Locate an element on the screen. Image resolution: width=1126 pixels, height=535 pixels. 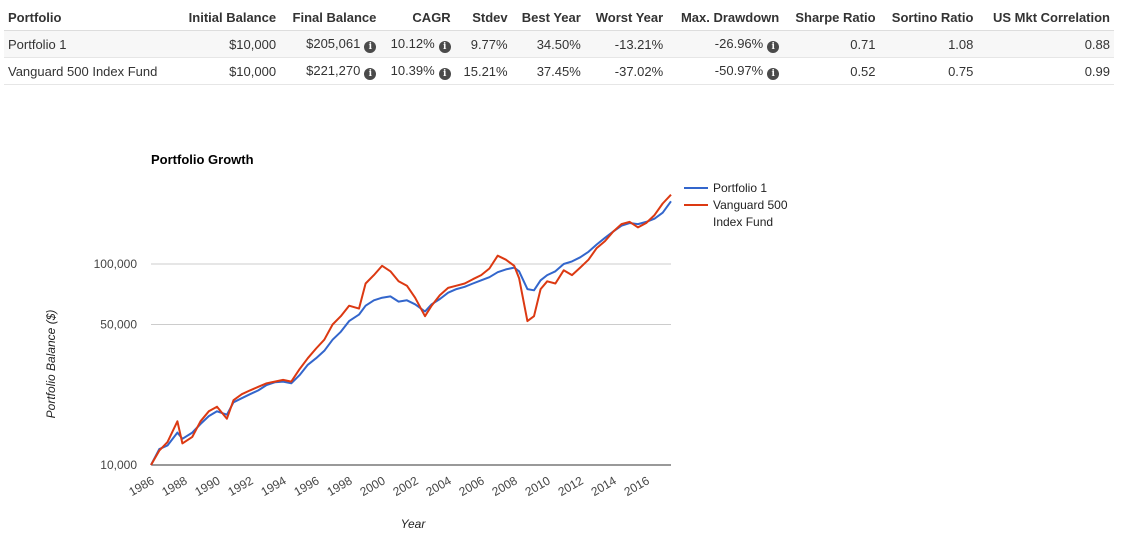
legend-item: Vanguard 500 Index Fund is located at coordinates (736, 213).